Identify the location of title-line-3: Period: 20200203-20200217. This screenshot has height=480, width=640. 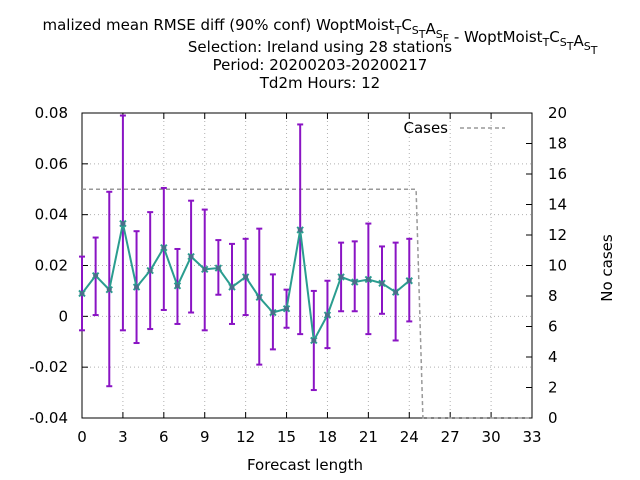
(320, 65).